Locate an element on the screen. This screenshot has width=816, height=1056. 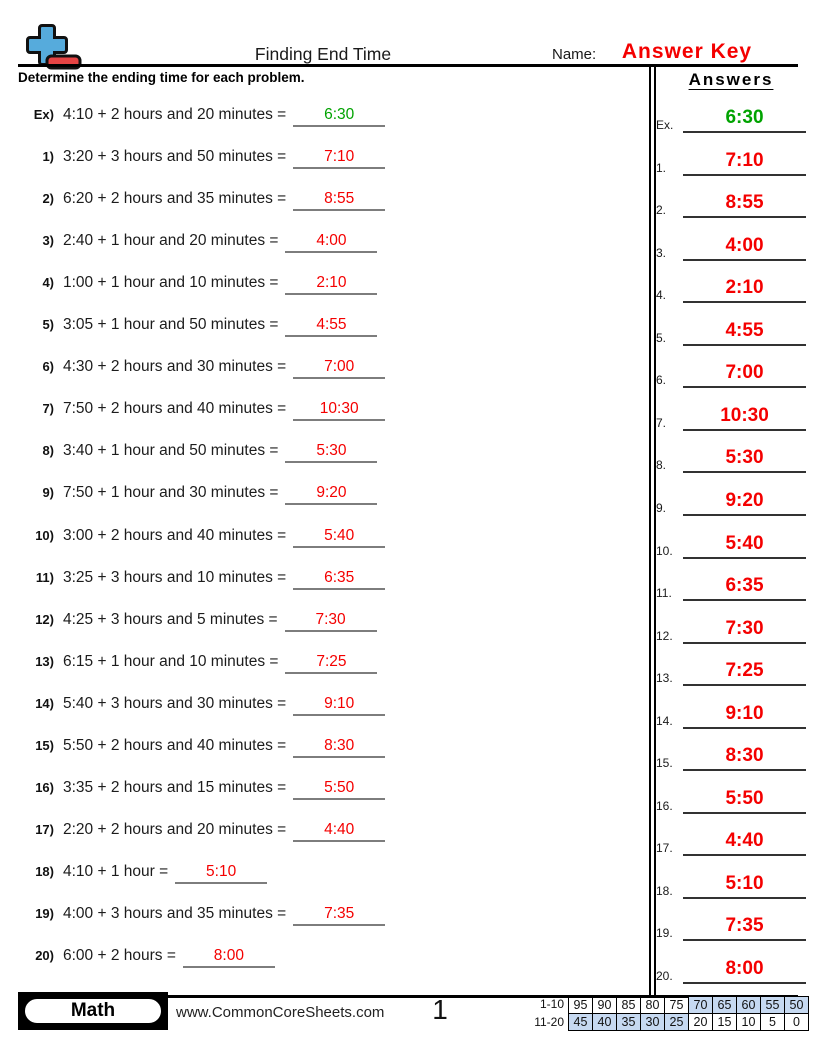
answer-number: 14. is located at coordinates (664, 720).